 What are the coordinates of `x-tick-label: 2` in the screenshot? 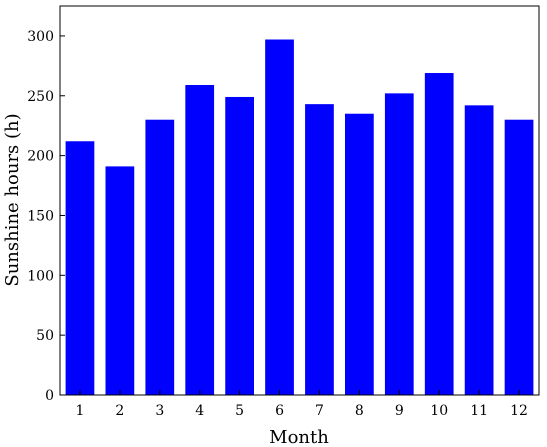 It's located at (119, 411).